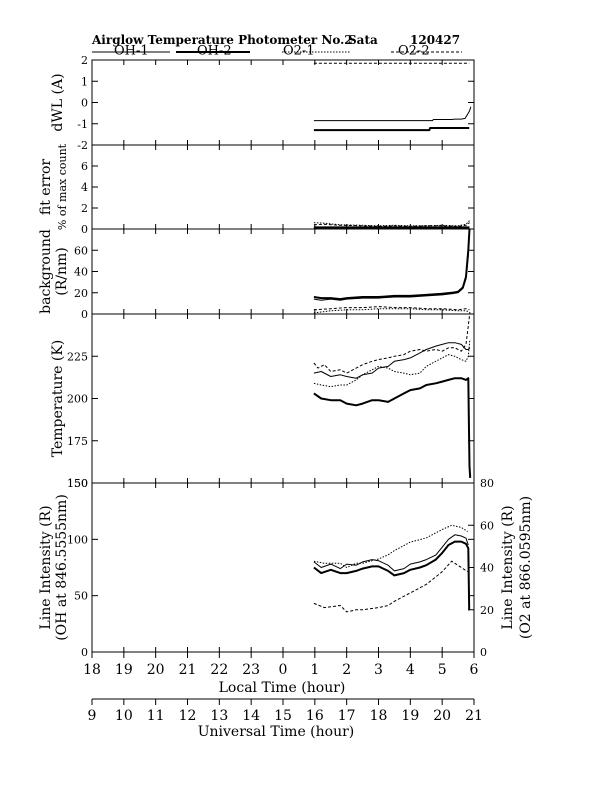  Describe the element at coordinates (124, 670) in the screenshot. I see `local-time-tick-label: 19` at that location.